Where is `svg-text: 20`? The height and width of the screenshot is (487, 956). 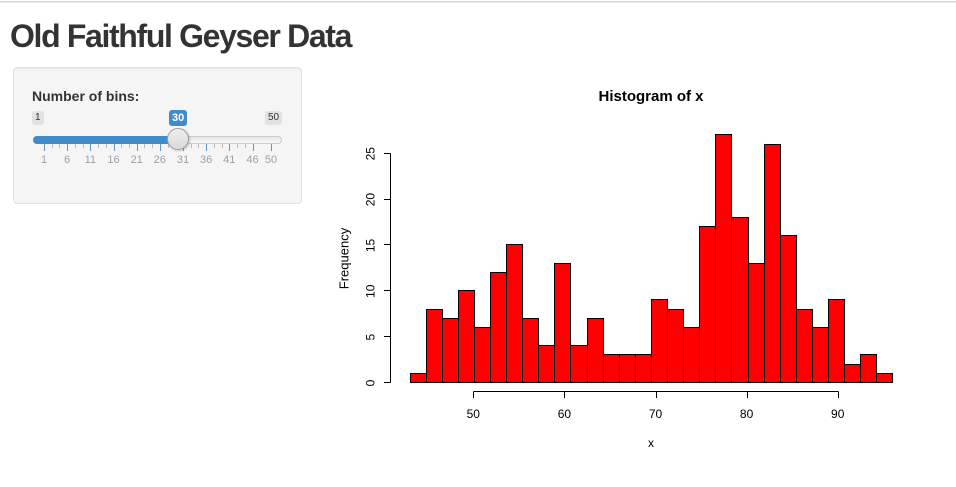 svg-text: 20 is located at coordinates (371, 200).